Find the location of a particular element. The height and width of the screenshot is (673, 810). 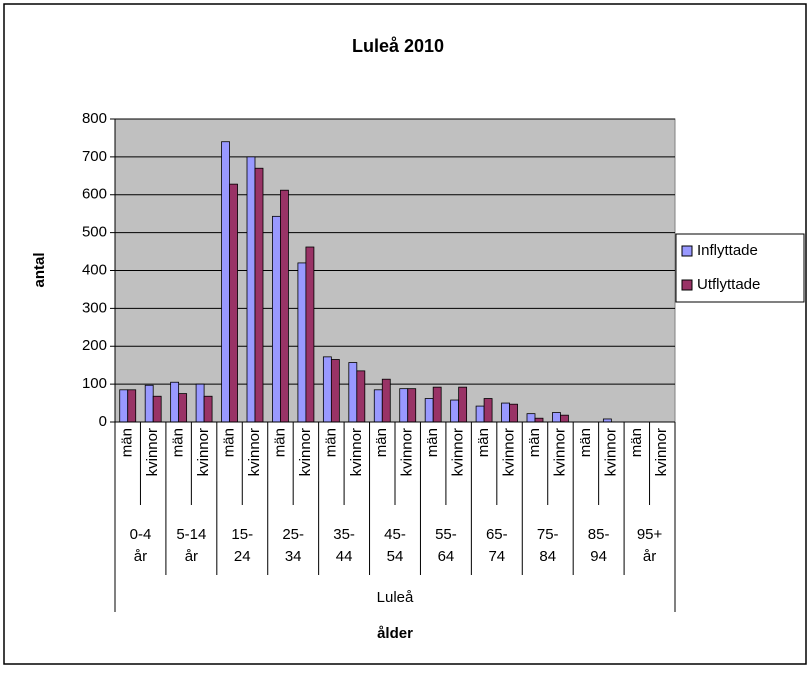

group-label: 85- is located at coordinates (599, 534).